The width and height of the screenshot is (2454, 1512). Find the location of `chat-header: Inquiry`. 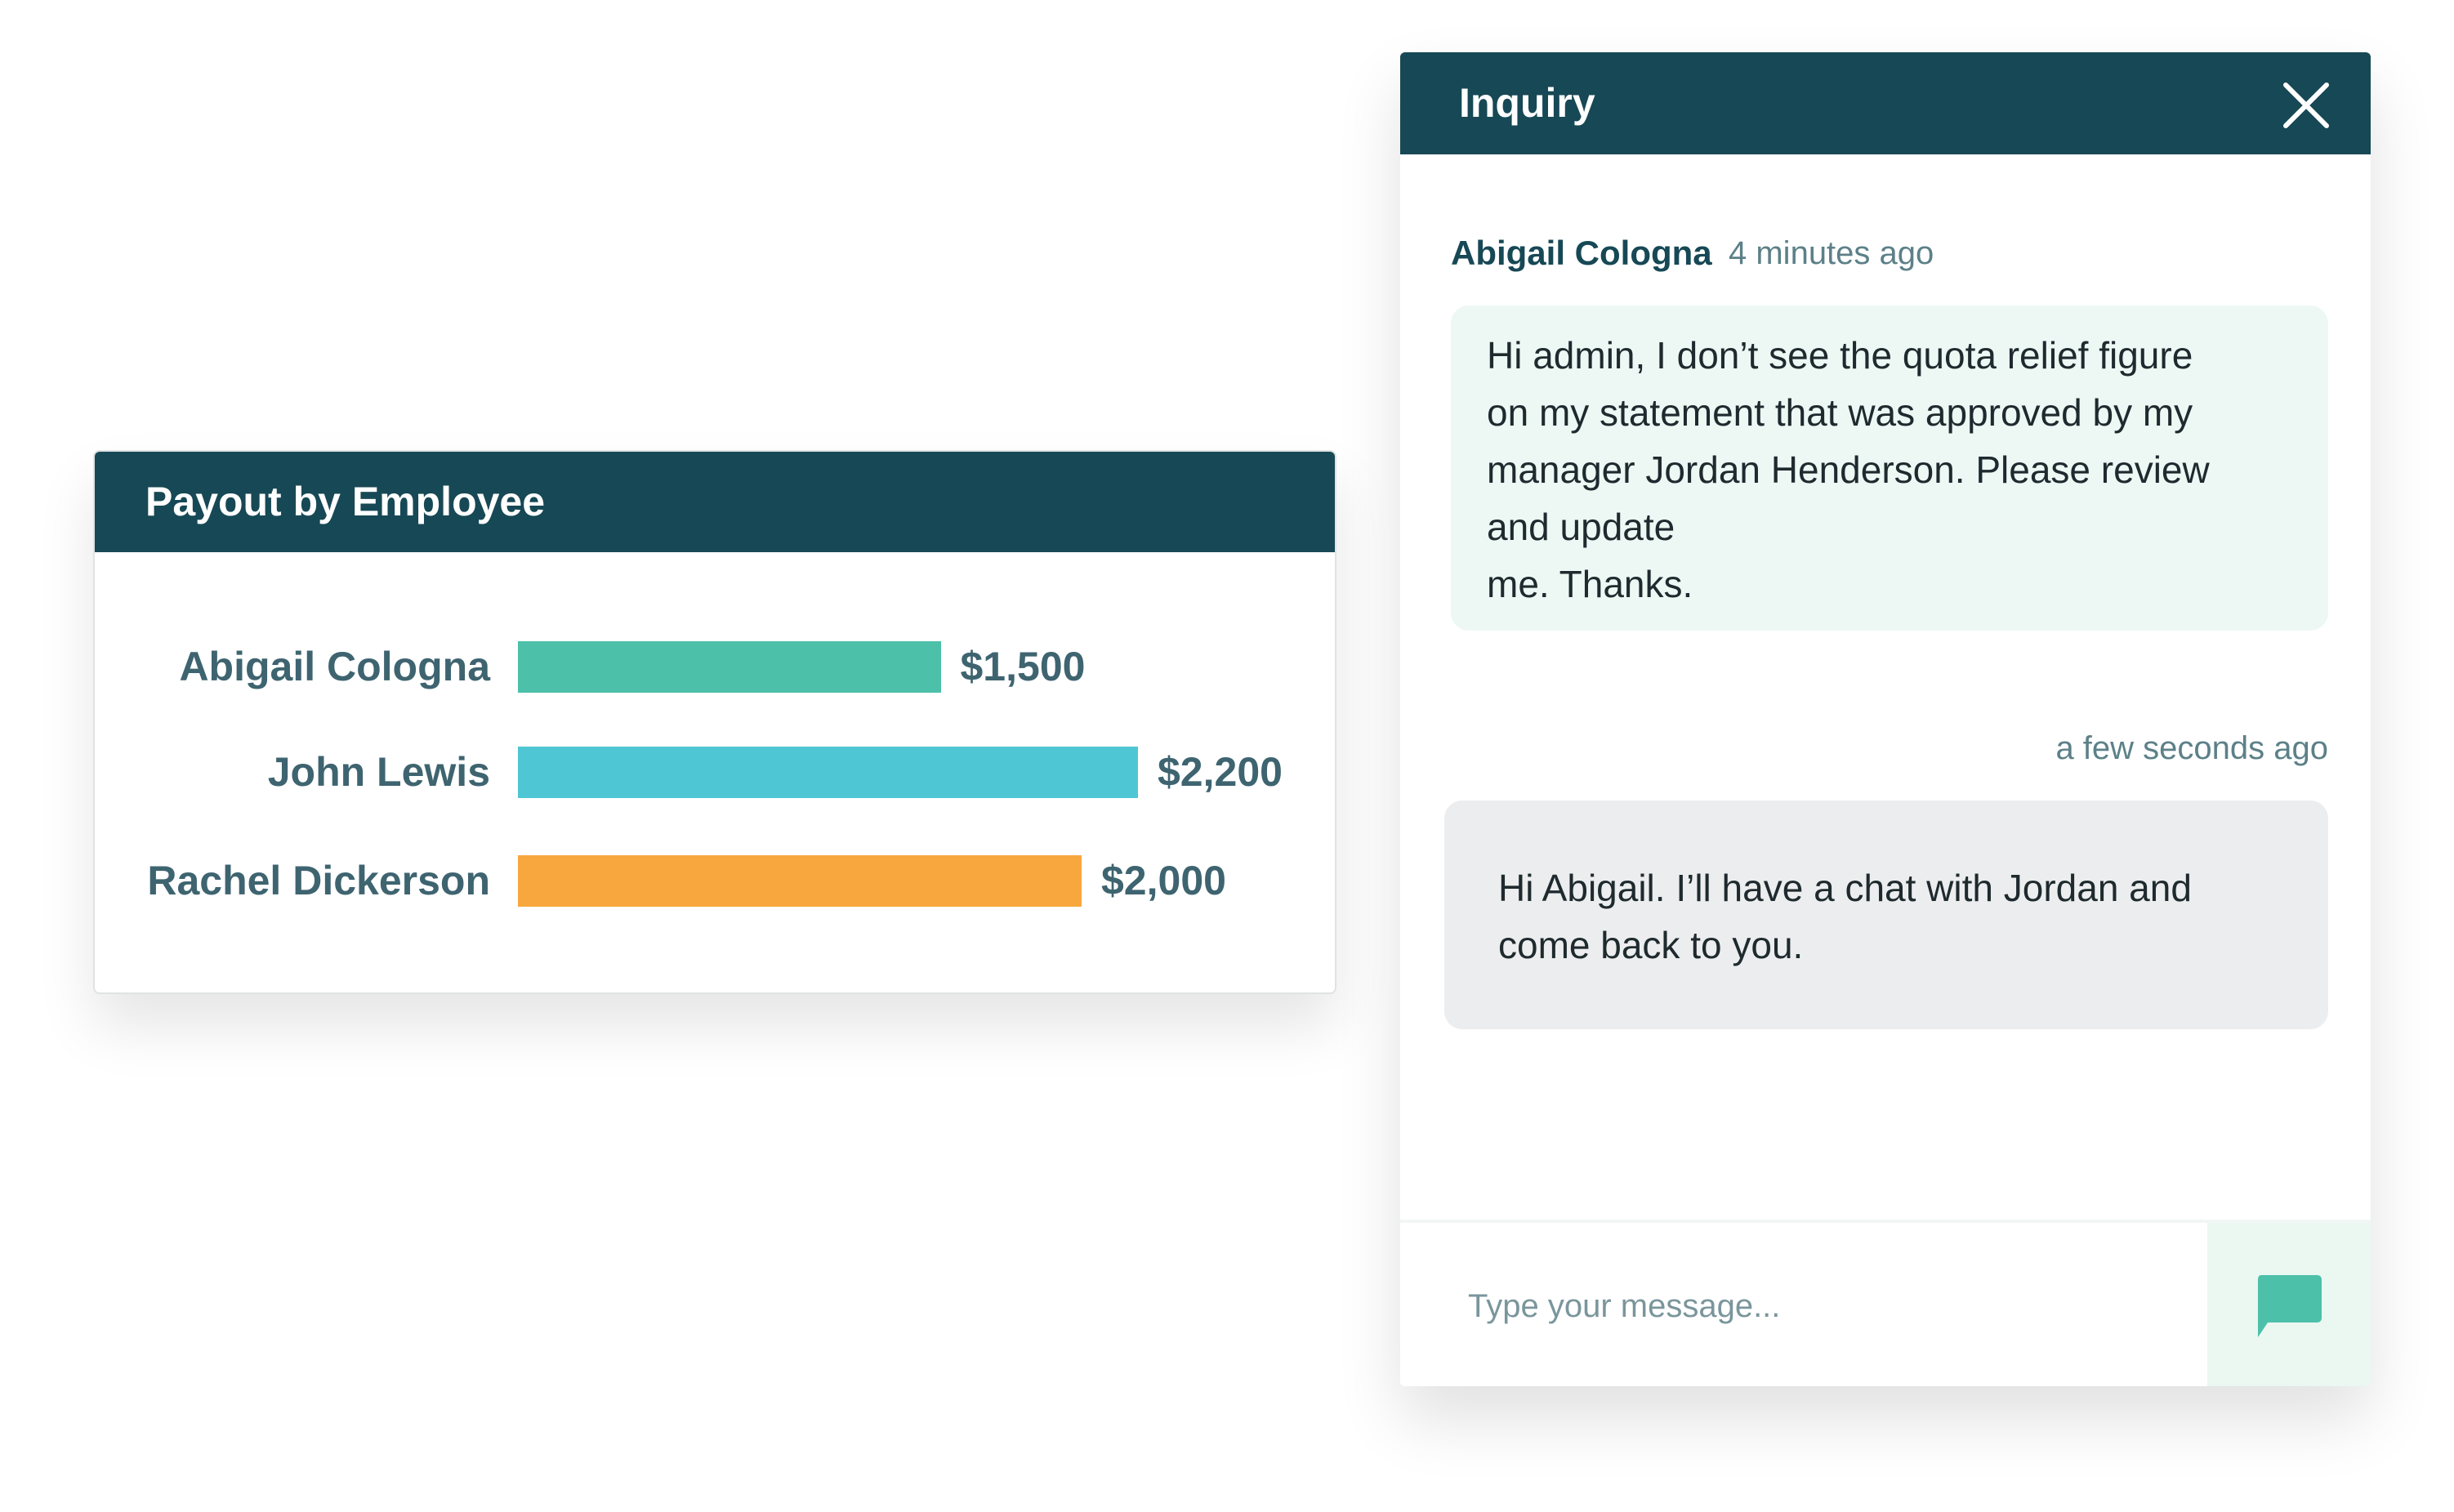

chat-header: Inquiry is located at coordinates (1885, 103).